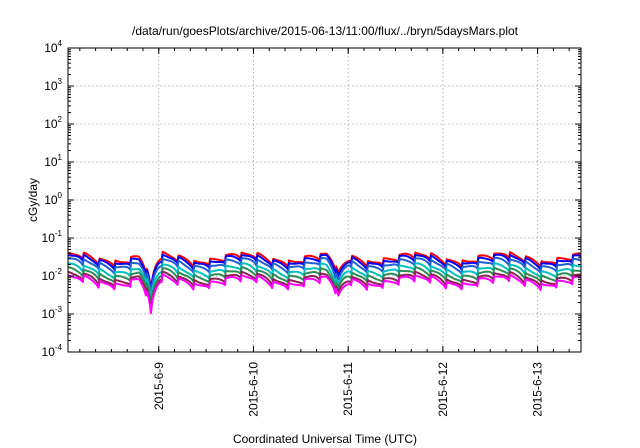  What do you see at coordinates (53, 47) in the screenshot?
I see `y-tick-label: 10⁴` at bounding box center [53, 47].